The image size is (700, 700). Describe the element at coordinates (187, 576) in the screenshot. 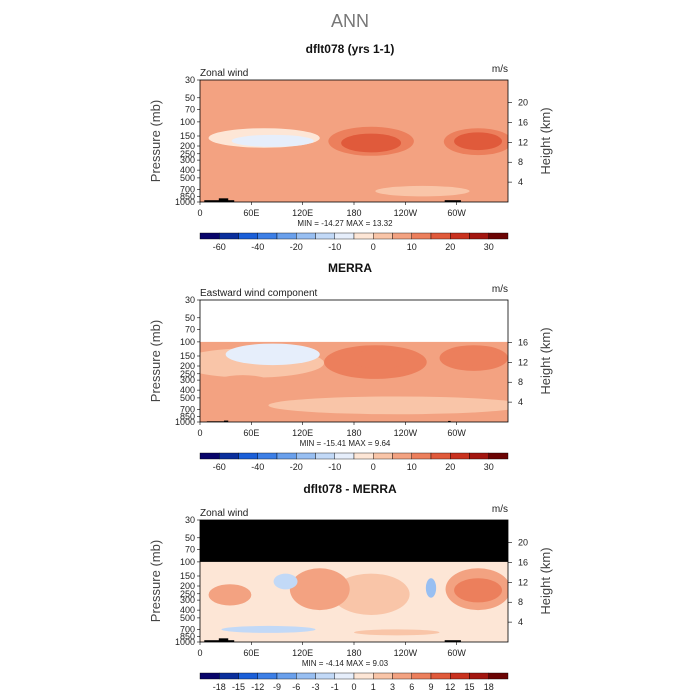

I see `pressure-tick-label: 150` at that location.